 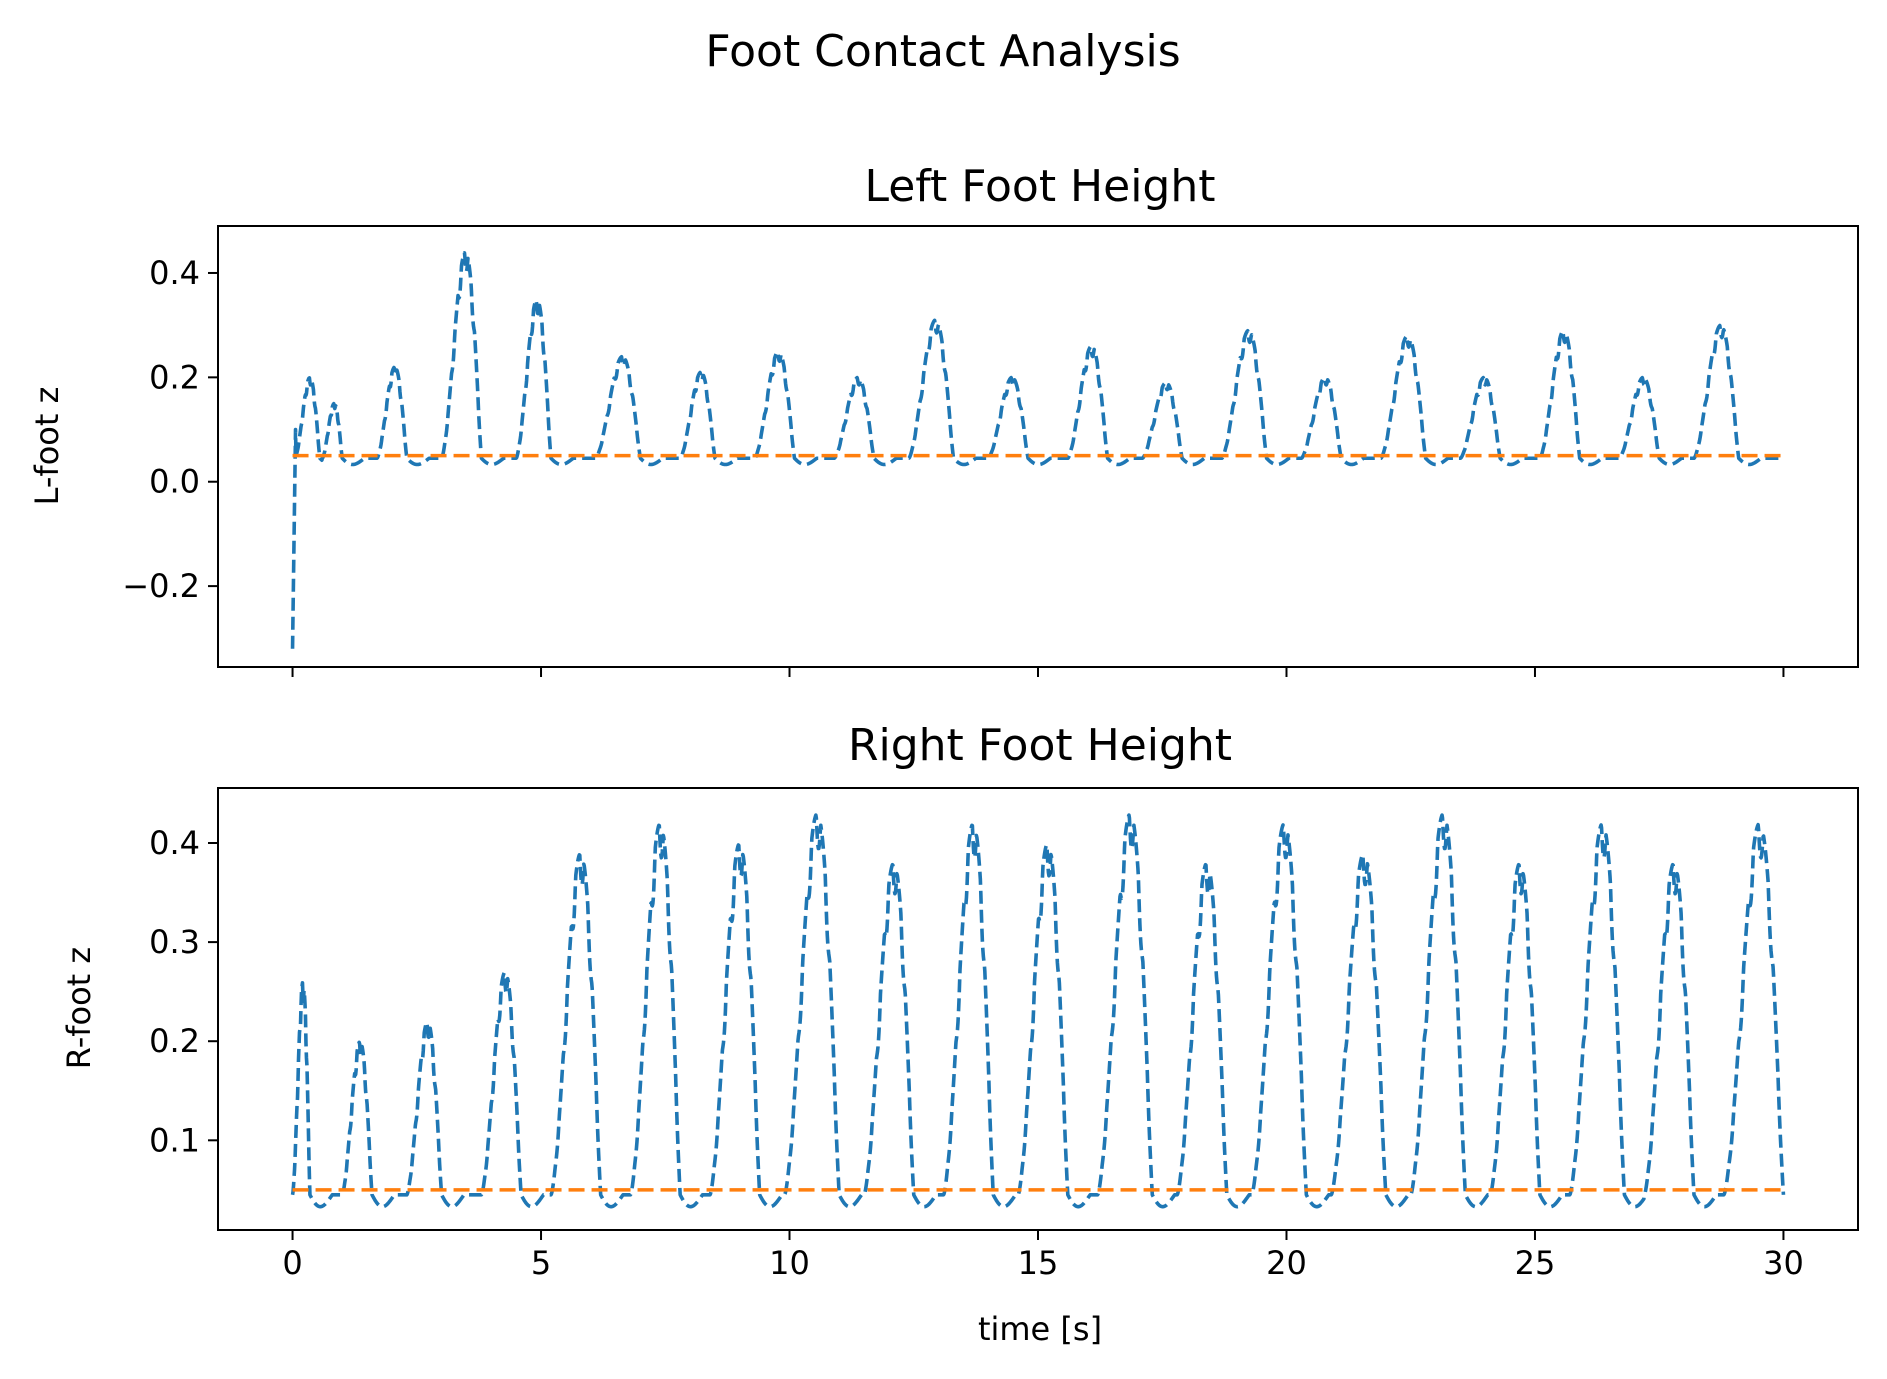 I want to click on right-foot-xtick-label-5: 25, so click(x=1535, y=1263).